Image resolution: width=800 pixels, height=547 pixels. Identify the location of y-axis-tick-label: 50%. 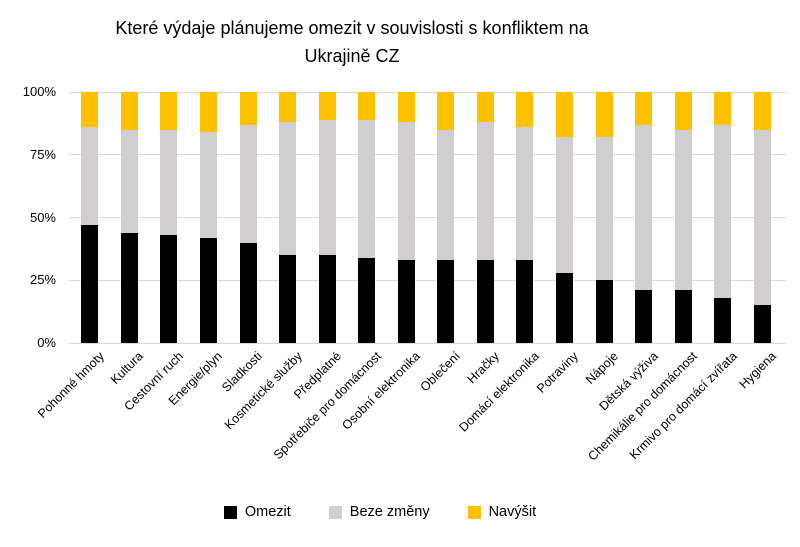
(42, 217).